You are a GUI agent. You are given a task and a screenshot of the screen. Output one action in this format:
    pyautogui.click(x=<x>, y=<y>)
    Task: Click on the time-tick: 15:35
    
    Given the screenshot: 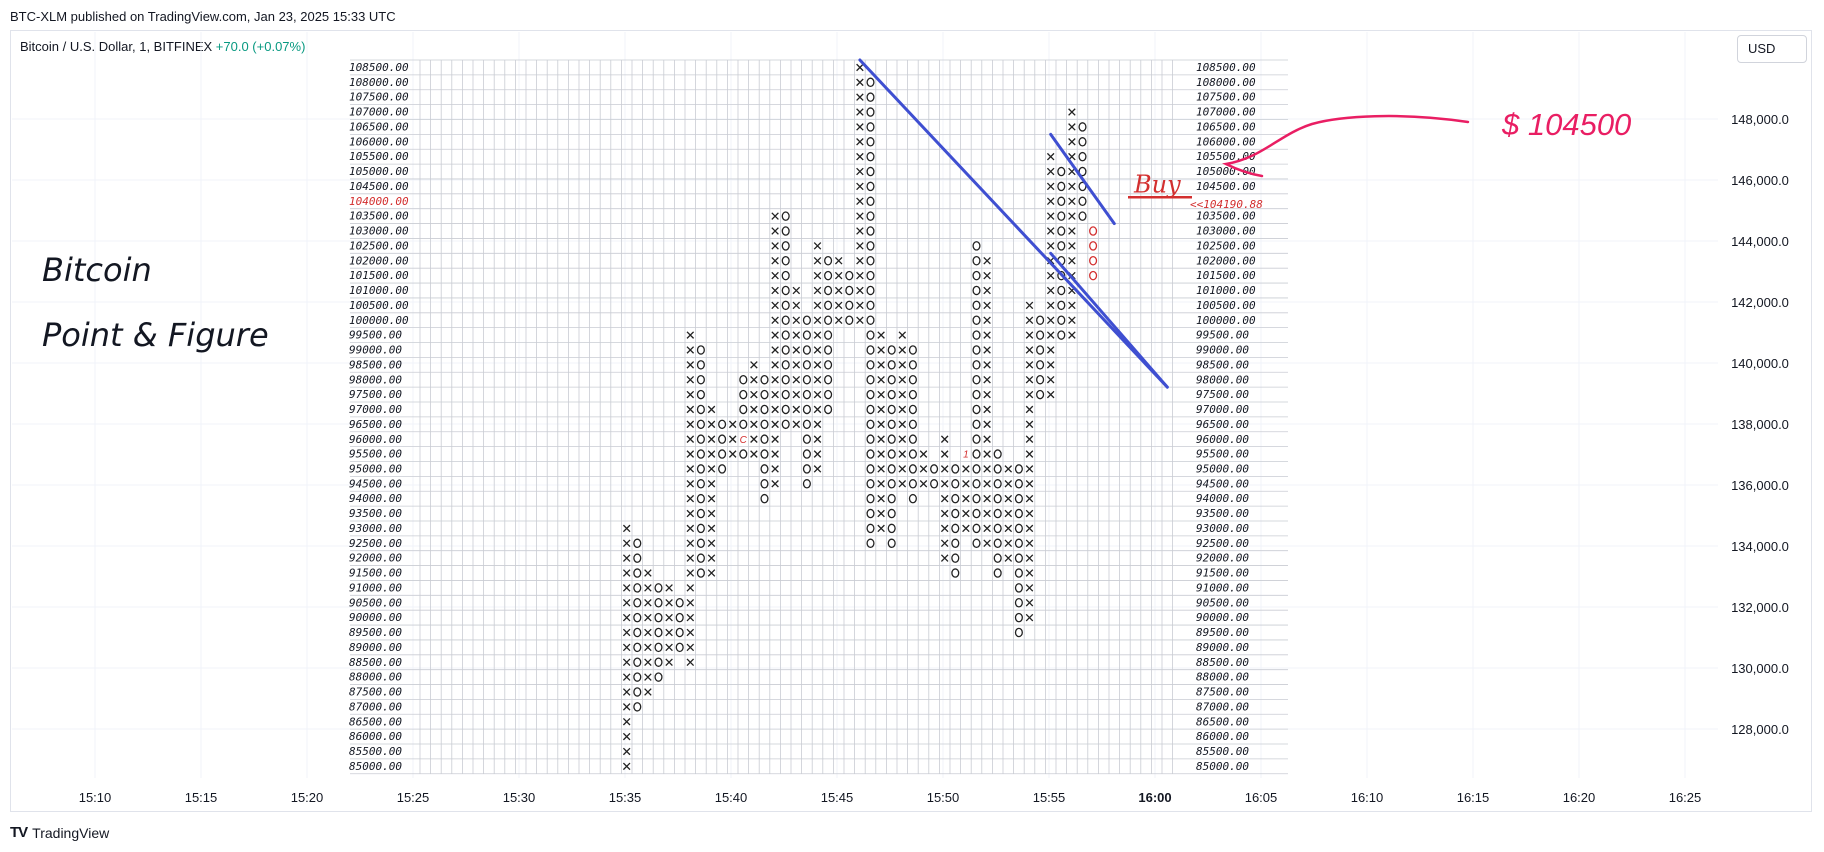 What is the action you would take?
    pyautogui.click(x=625, y=797)
    